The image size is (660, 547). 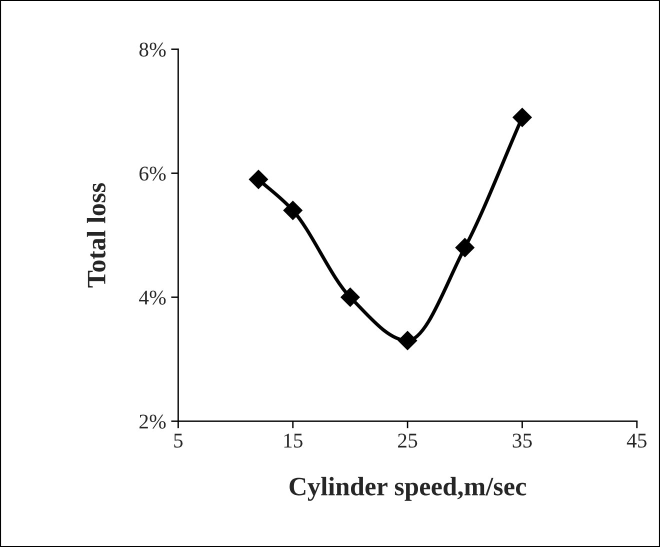 I want to click on x-tick-label: 35, so click(x=522, y=441).